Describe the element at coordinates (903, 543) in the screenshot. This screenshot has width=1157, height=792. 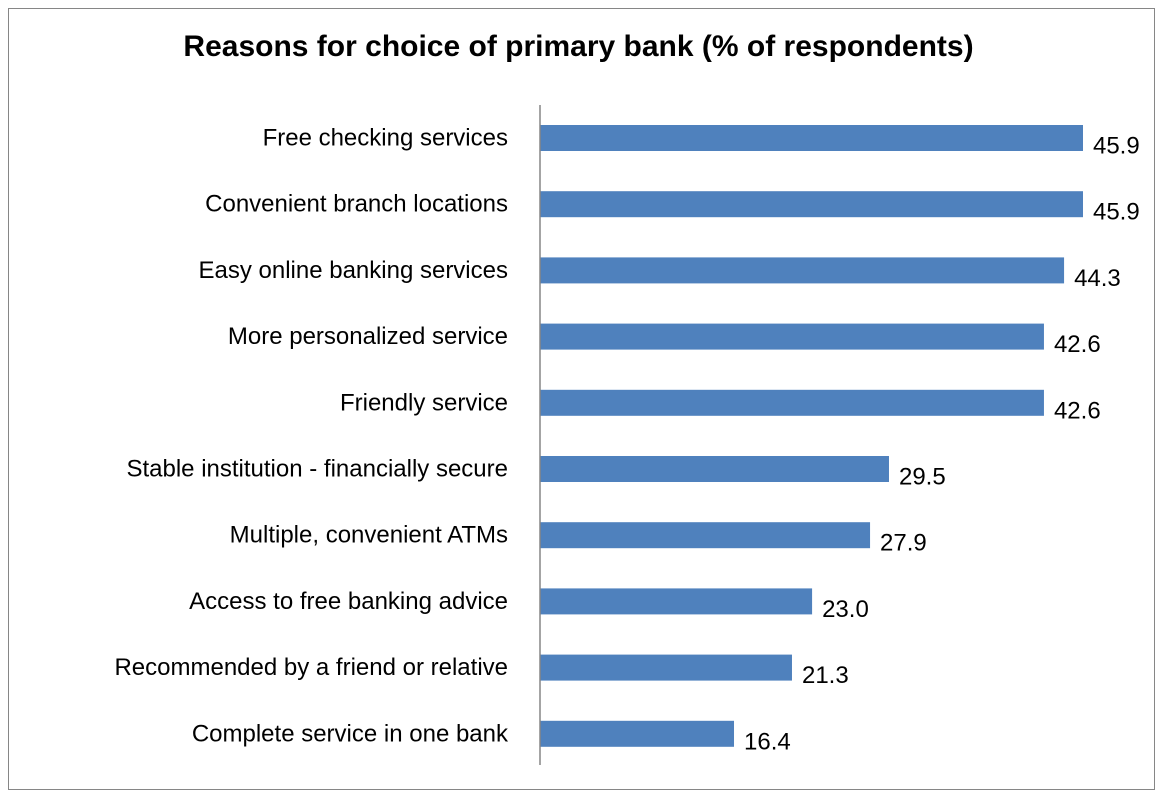
I see `data-label: 27.9` at that location.